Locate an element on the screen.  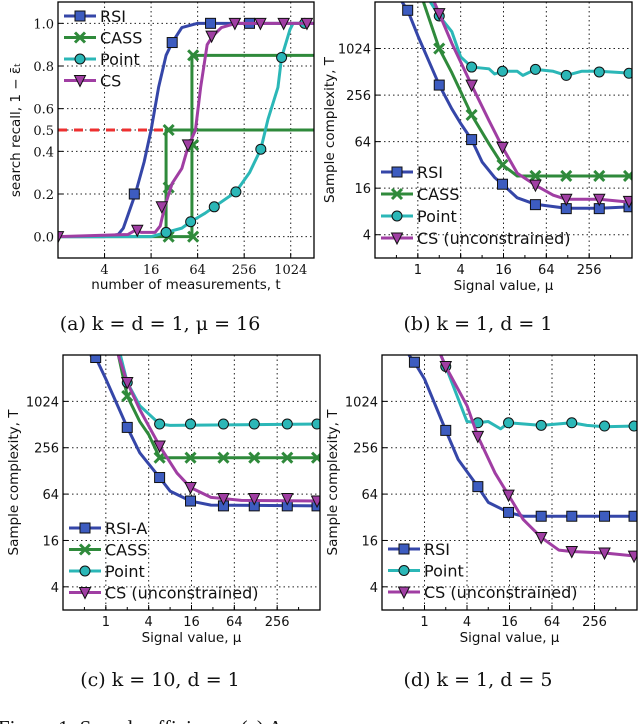
x-axis-label: number of measurements, t is located at coordinates (185, 285).